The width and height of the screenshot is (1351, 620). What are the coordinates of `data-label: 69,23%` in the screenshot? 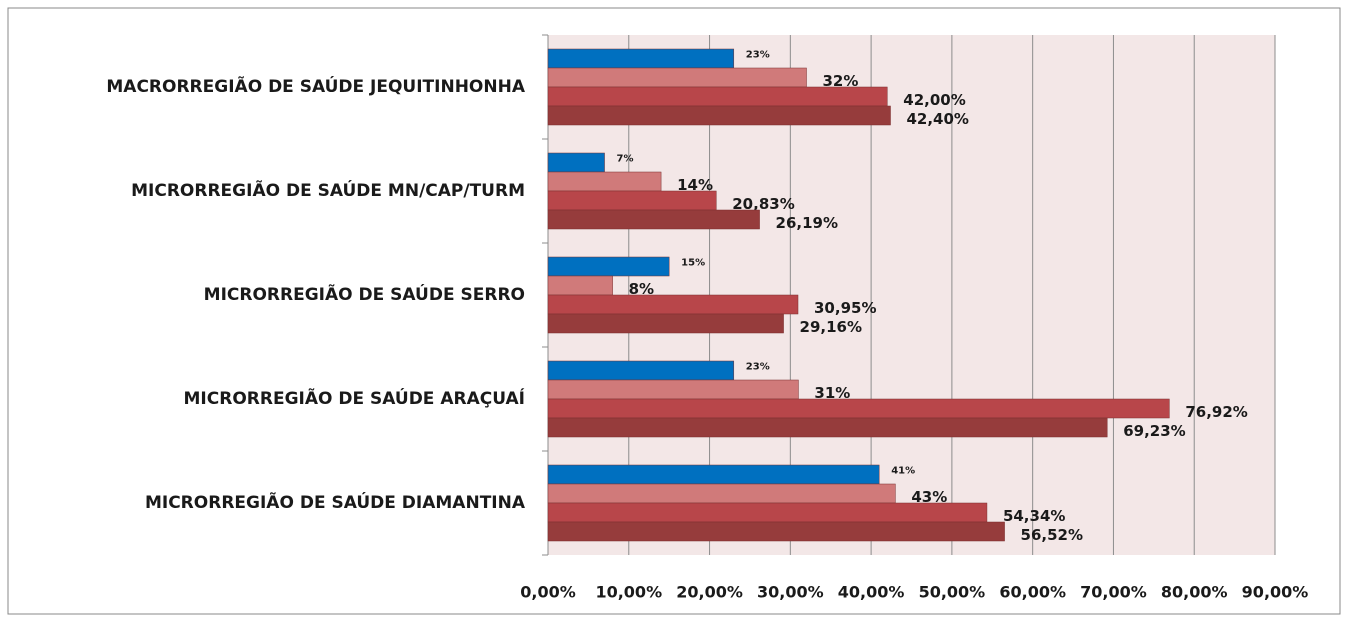 It's located at (1154, 431).